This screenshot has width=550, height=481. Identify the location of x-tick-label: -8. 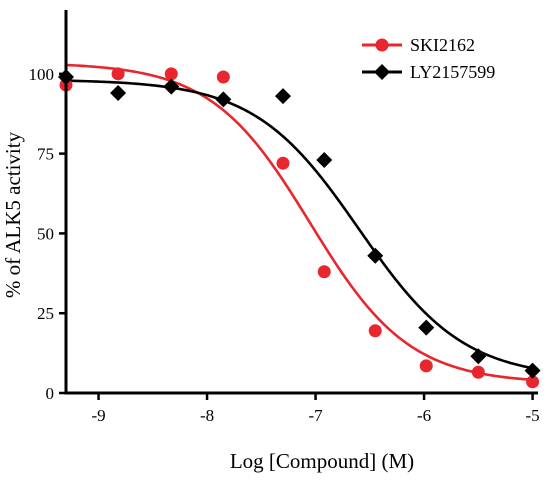
(207, 415).